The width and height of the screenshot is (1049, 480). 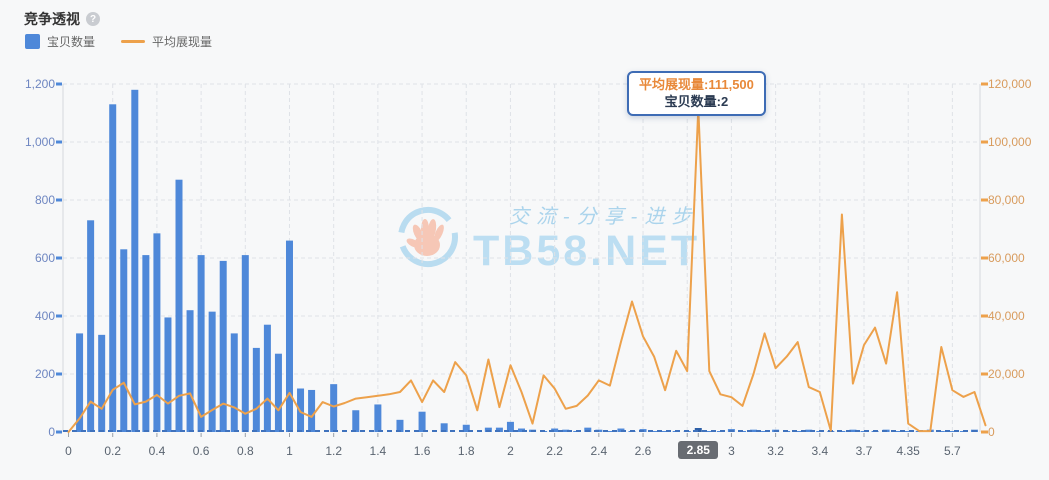 What do you see at coordinates (118, 41) in the screenshot?
I see `chart-legend: 宝贝数量 平均展现量` at bounding box center [118, 41].